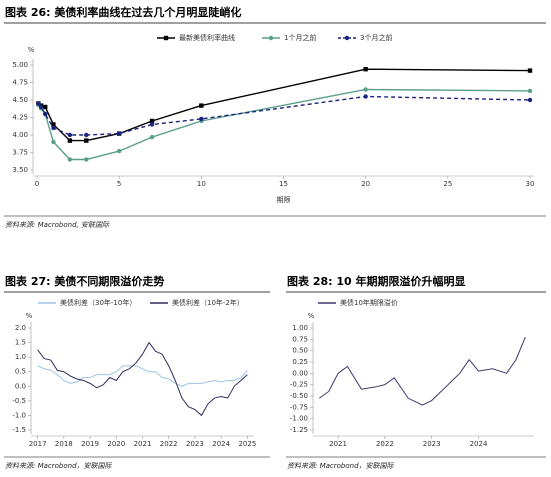  I want to click on source: 资料来源: Macrobond, 安联国际, so click(57, 225).